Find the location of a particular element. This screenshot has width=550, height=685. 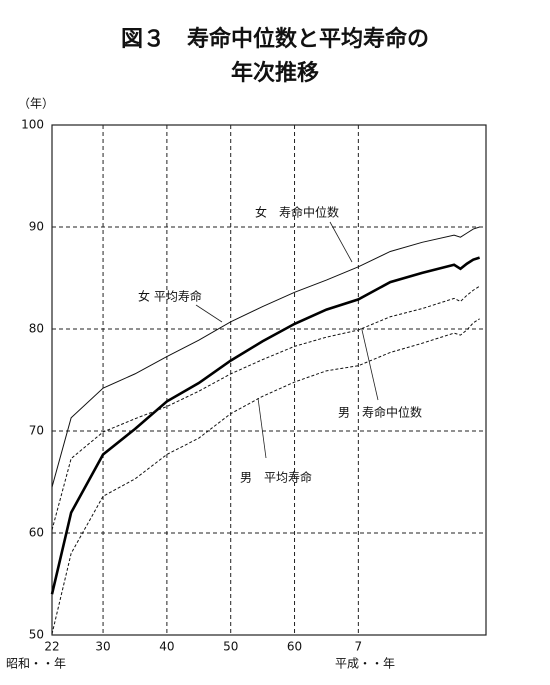

y-axis-label: （年） is located at coordinates (36, 104).